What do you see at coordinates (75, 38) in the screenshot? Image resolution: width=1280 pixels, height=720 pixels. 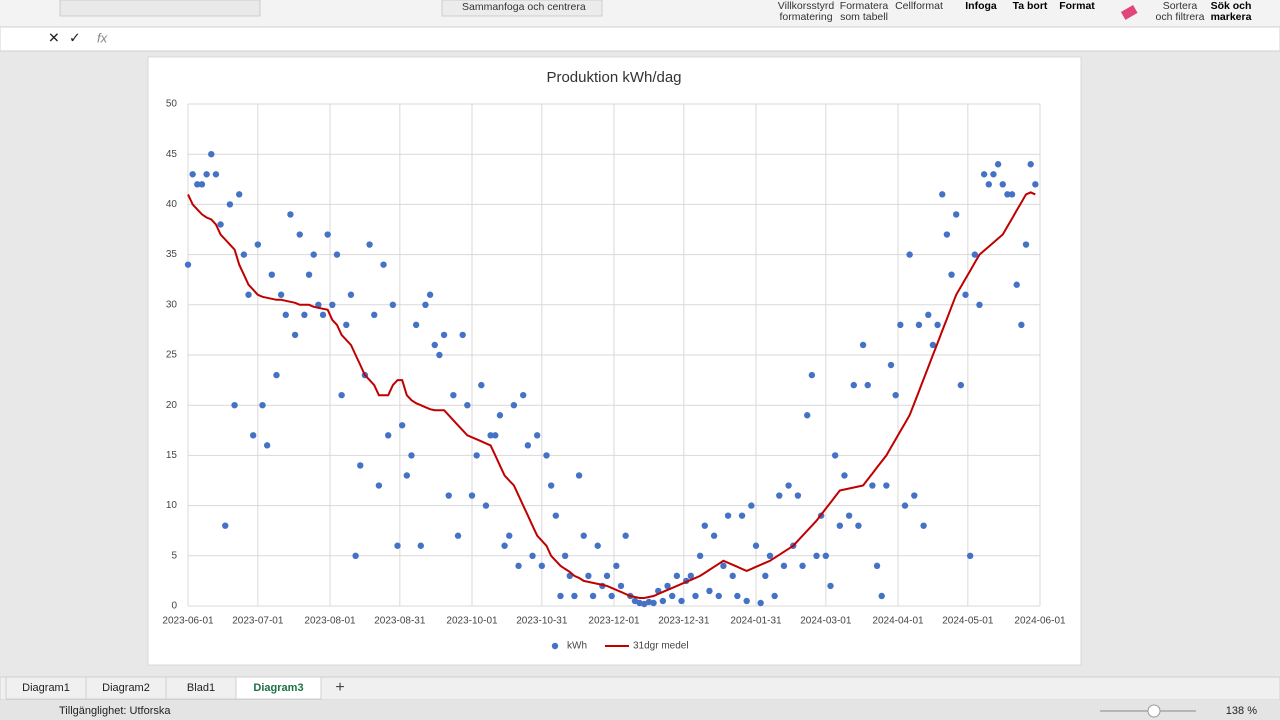 I see `confirm-icon: ✓` at bounding box center [75, 38].